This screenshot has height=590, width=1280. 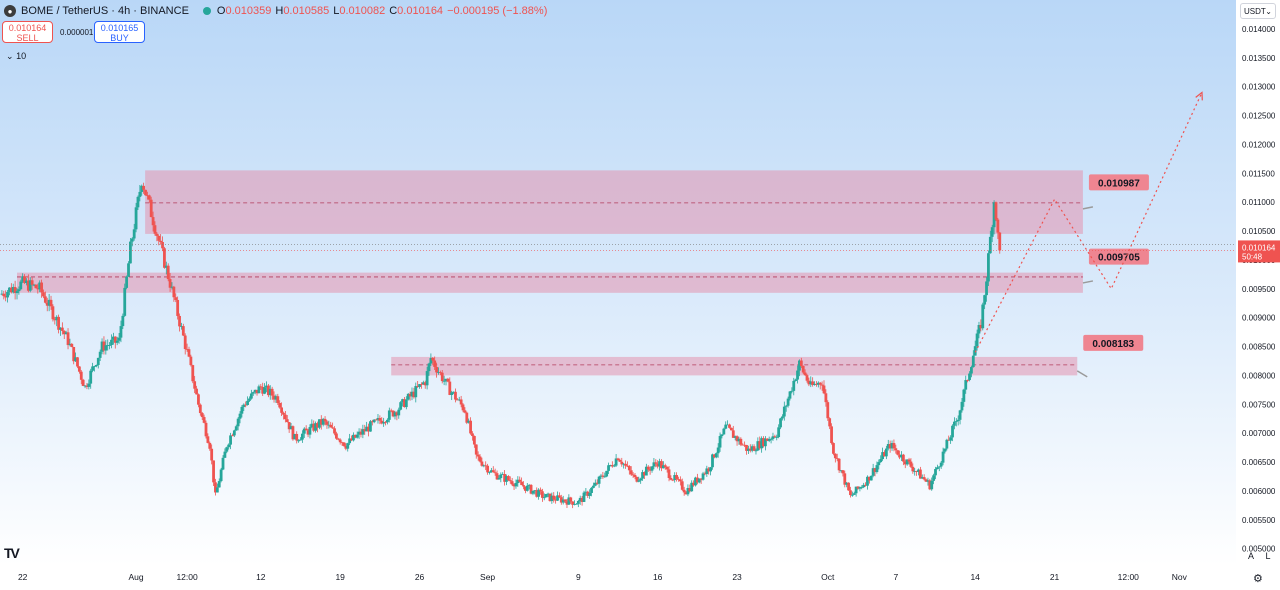 I want to click on projection-arrowhead, so click(x=1199, y=96).